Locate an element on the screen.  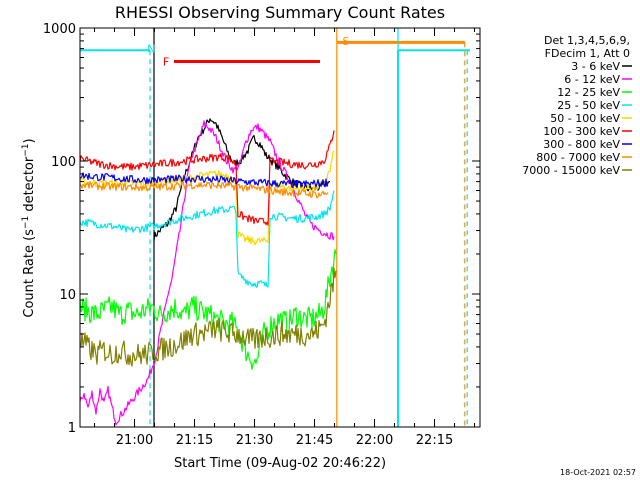
y-axis-label-suffix: ) is located at coordinates (29, 140).